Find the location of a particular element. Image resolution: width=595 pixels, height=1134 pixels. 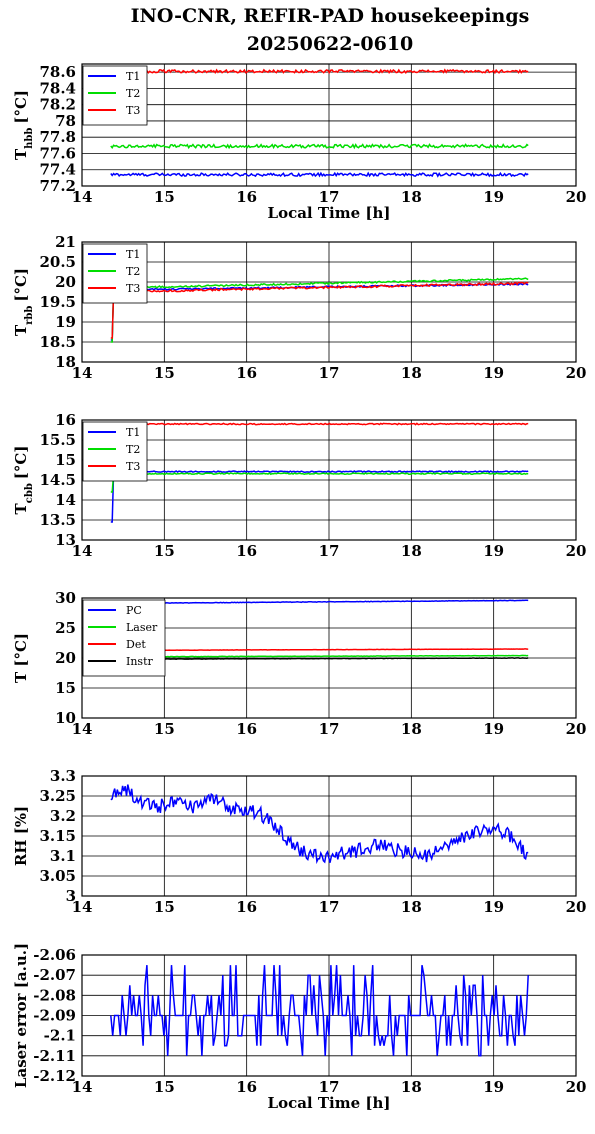

chart-title-line2: 20250622-0610 is located at coordinates (330, 44).